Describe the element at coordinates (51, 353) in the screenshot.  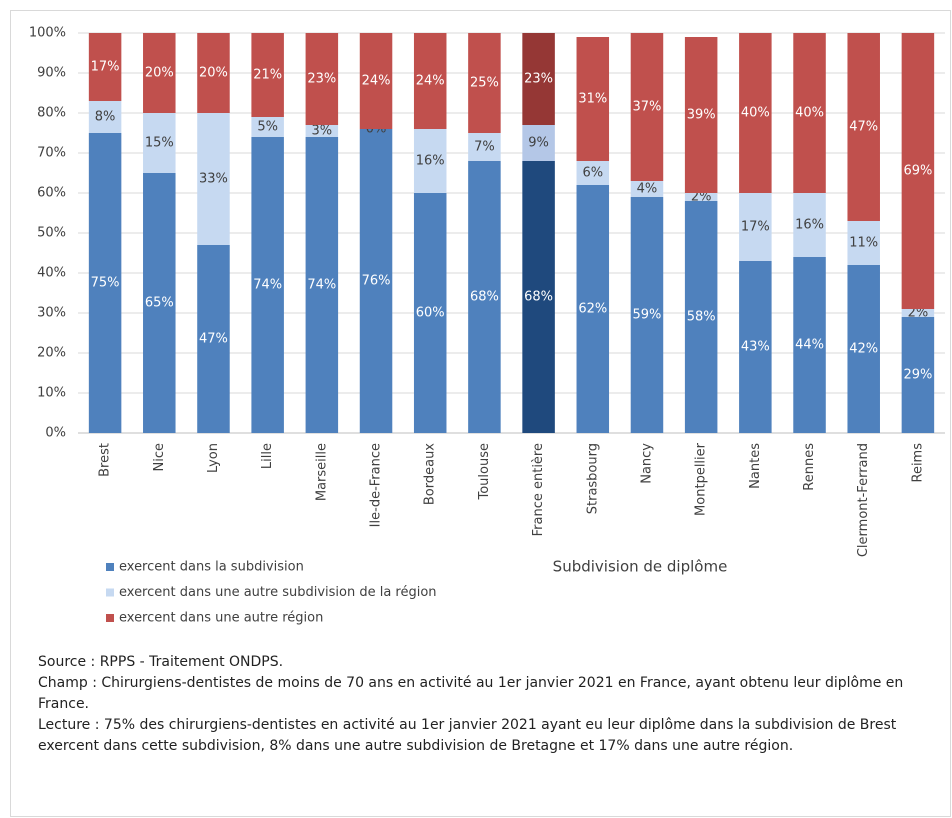
I see `y-tick-label: 20%` at that location.